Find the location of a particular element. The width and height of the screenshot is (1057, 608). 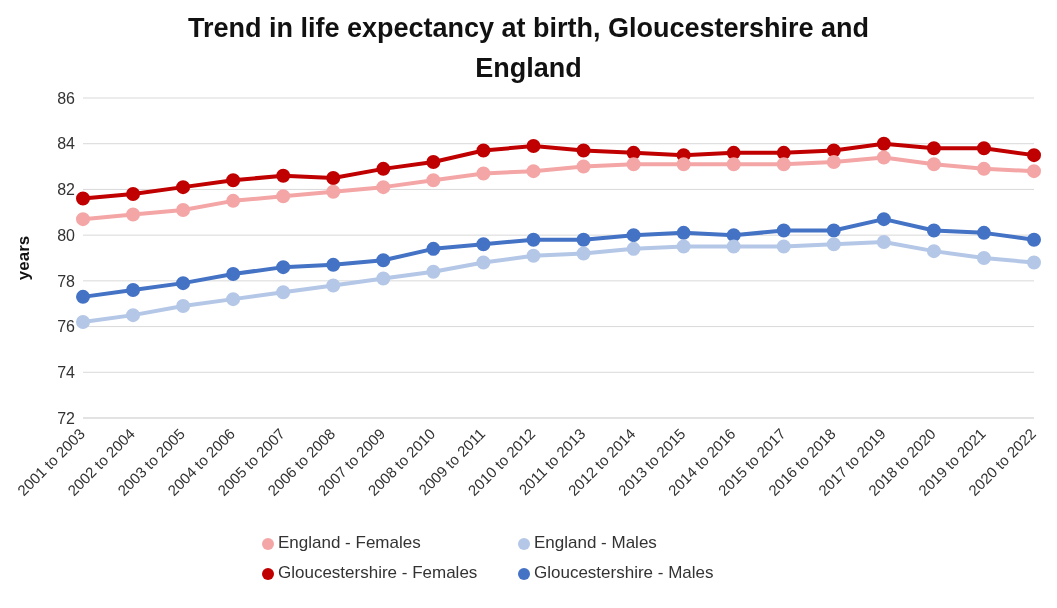

legend-label: England - Males is located at coordinates (596, 543).